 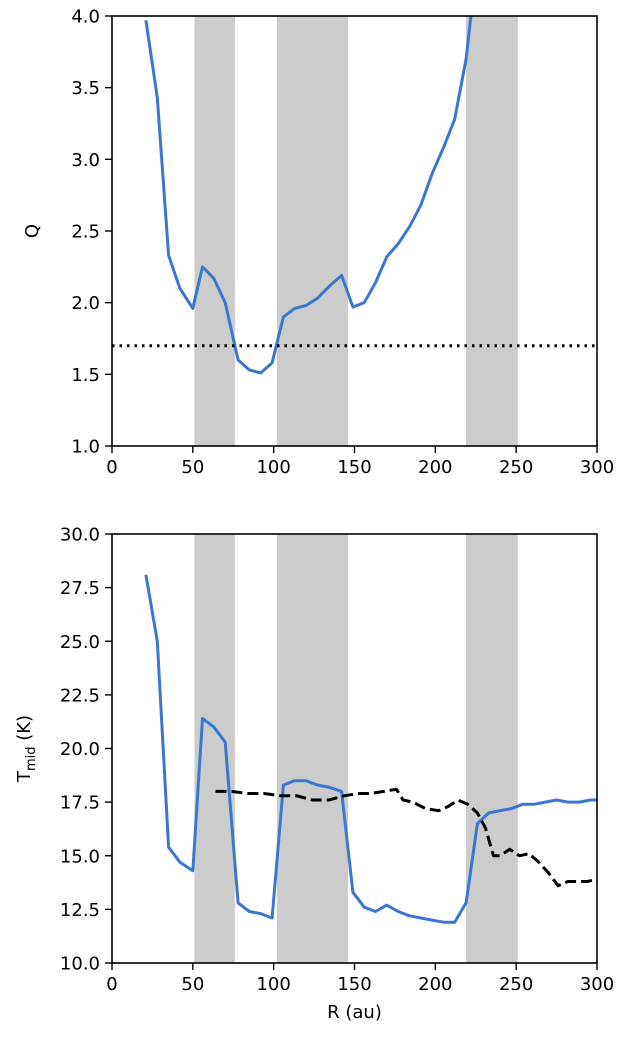 What do you see at coordinates (80, 749) in the screenshot?
I see `y-tick-label: 20.0` at bounding box center [80, 749].